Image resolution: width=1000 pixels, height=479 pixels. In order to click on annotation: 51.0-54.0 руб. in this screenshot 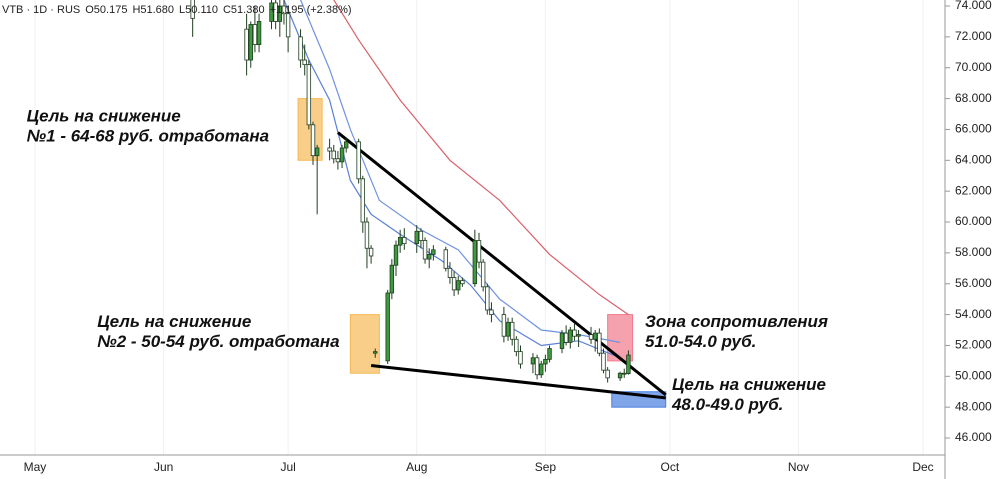, I will do `click(700, 341)`.